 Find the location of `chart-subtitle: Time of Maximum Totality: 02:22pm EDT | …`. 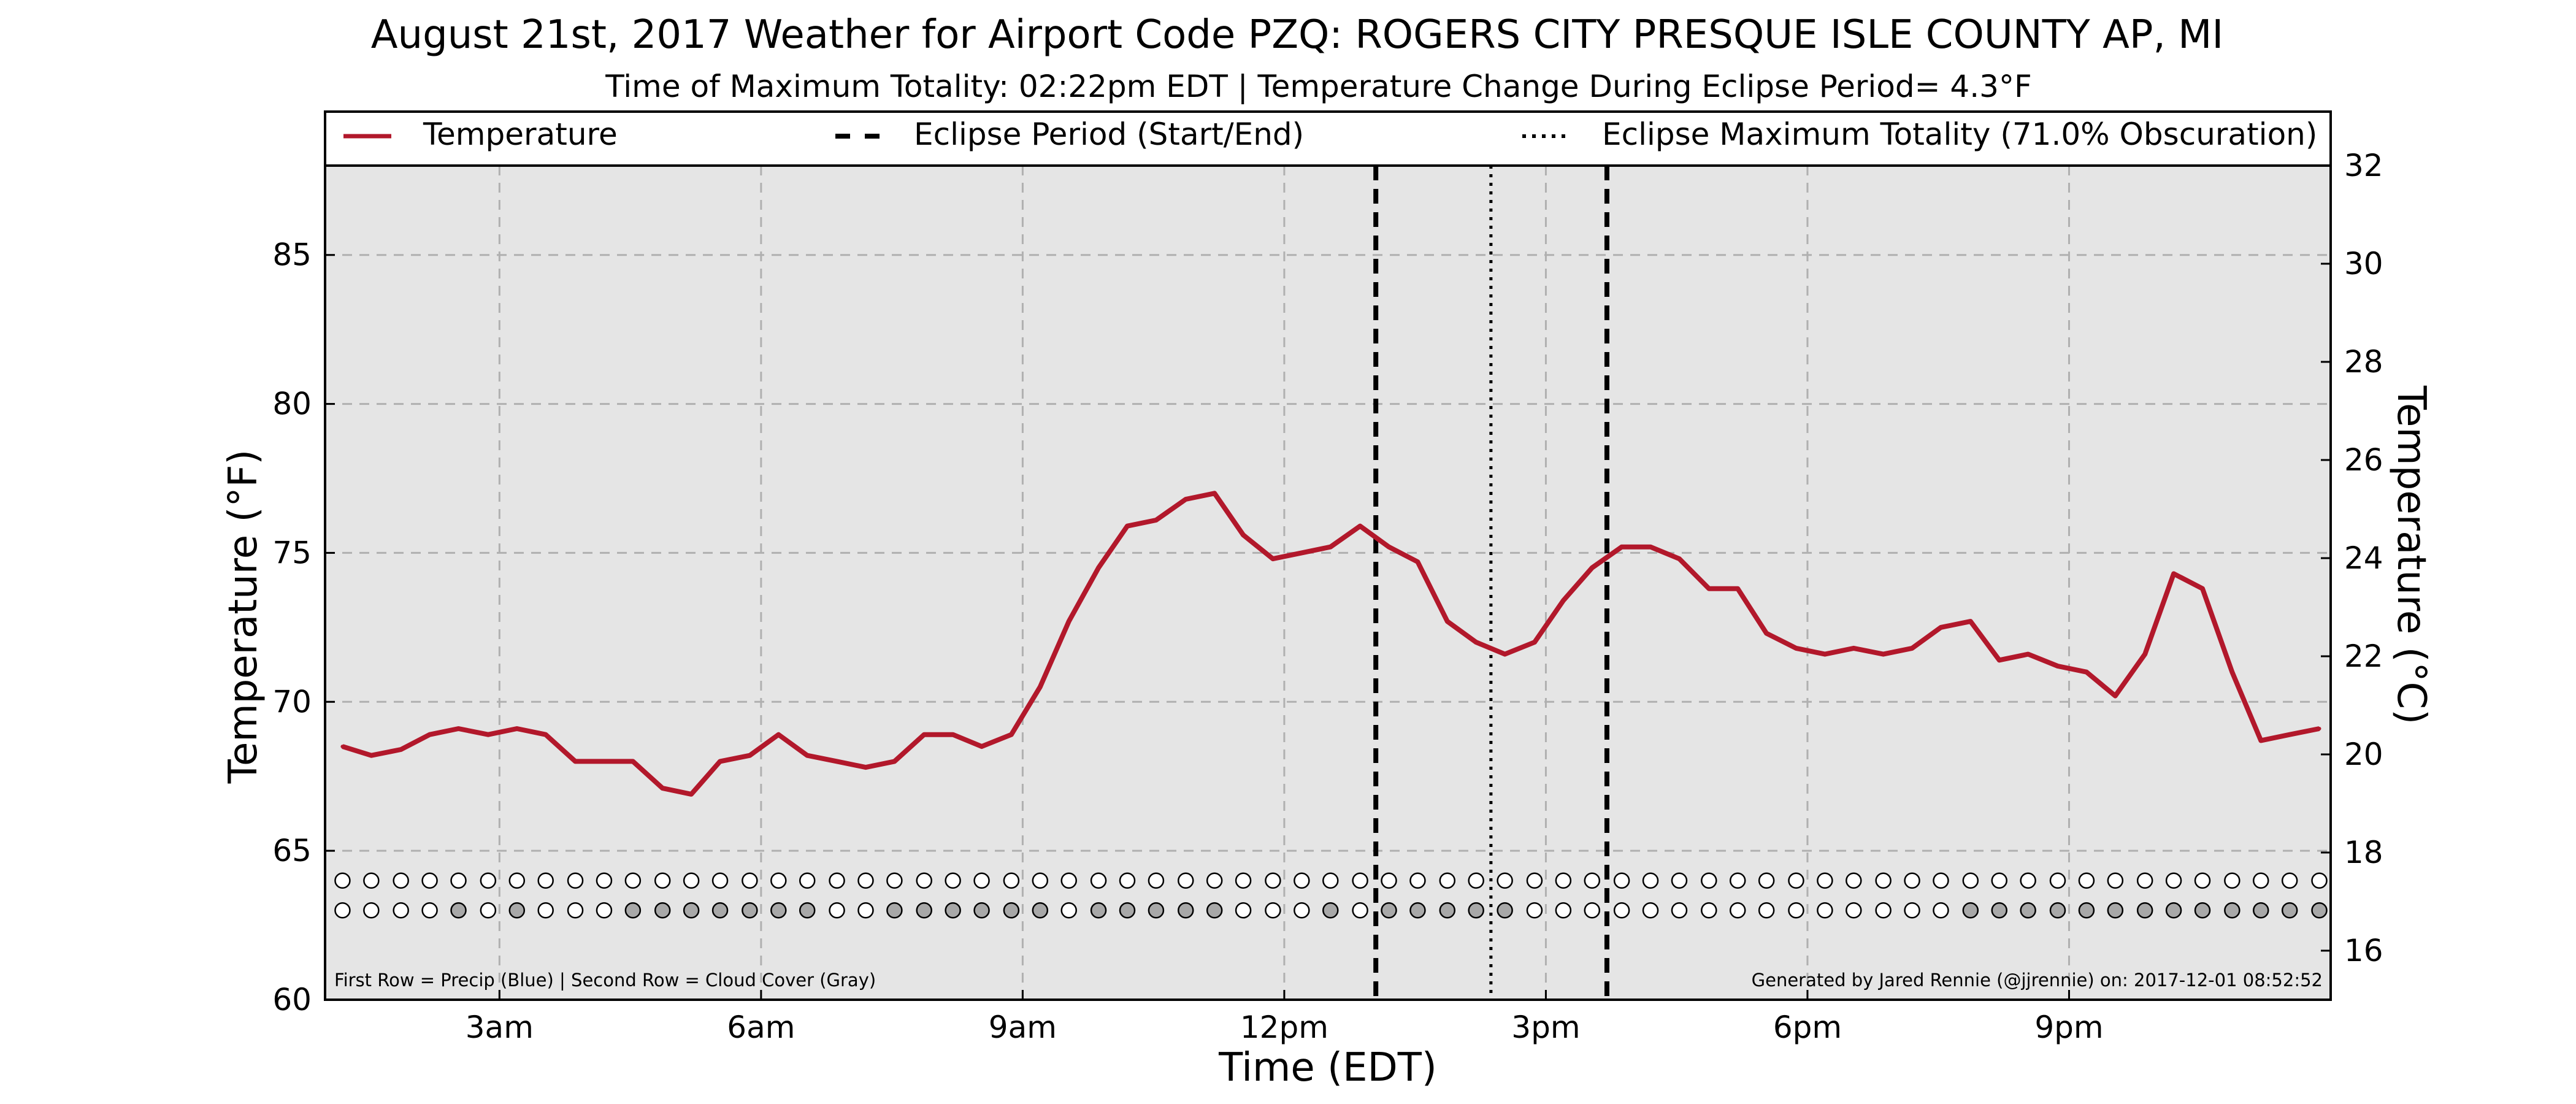

chart-subtitle: Time of Maximum Totality: 02:22pm EDT | … is located at coordinates (1318, 86).